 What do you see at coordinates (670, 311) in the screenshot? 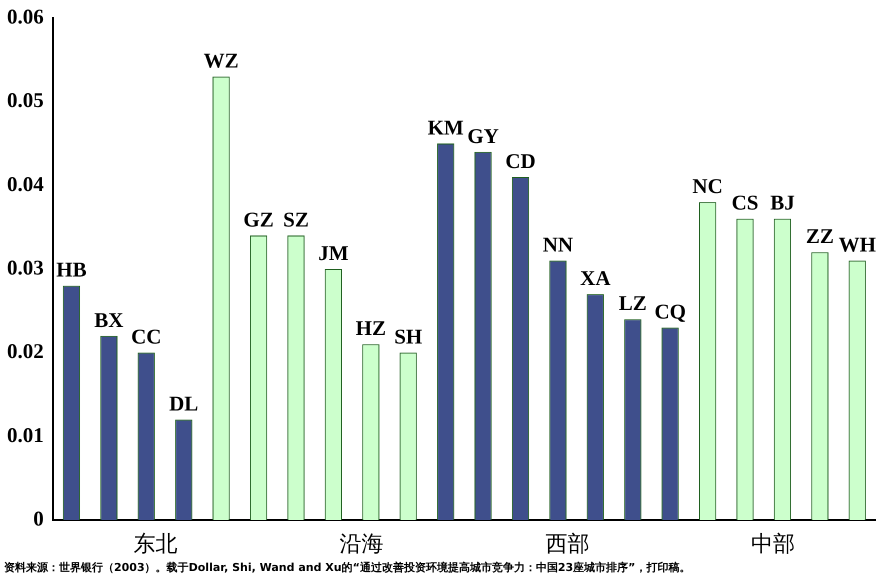
I see `x-tick-label: CQ` at bounding box center [670, 311].